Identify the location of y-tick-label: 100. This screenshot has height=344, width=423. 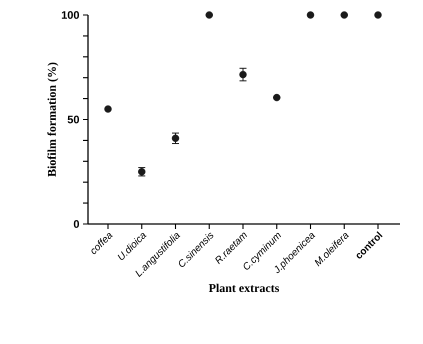
(71, 15).